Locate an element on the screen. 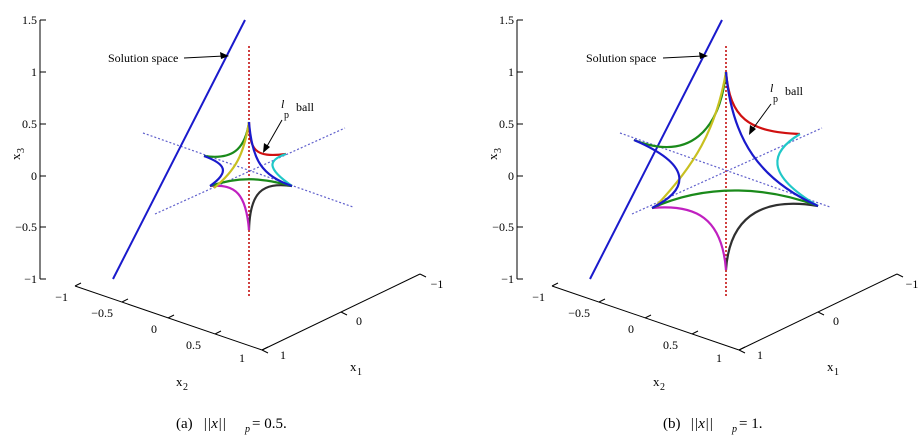  x3-tick-a-3: 0 is located at coordinates (34, 176).